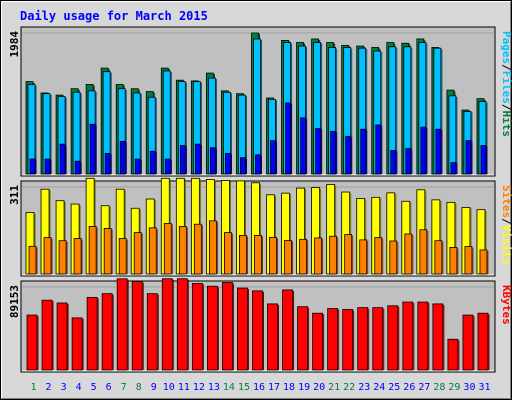  I want to click on day-label: 6, so click(109, 387).